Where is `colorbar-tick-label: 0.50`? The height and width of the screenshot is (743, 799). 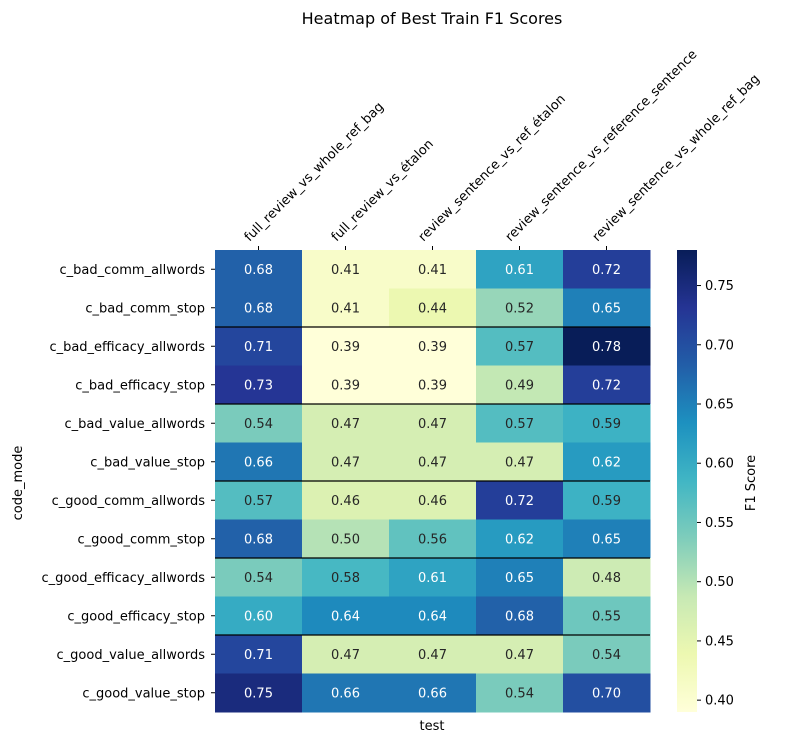
colorbar-tick-label: 0.50 is located at coordinates (719, 582).